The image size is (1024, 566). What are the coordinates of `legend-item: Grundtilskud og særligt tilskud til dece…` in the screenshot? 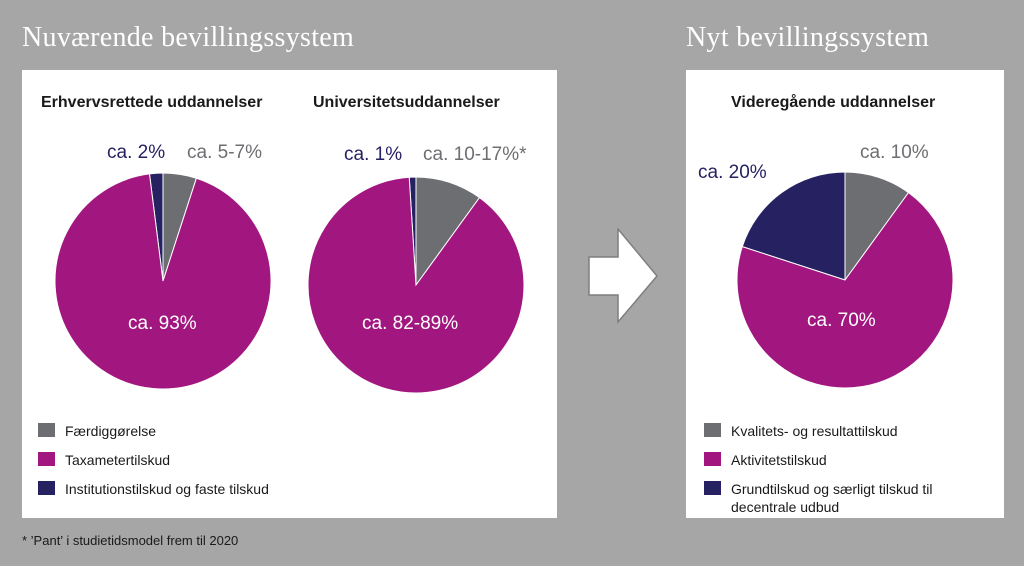 It's located at (849, 498).